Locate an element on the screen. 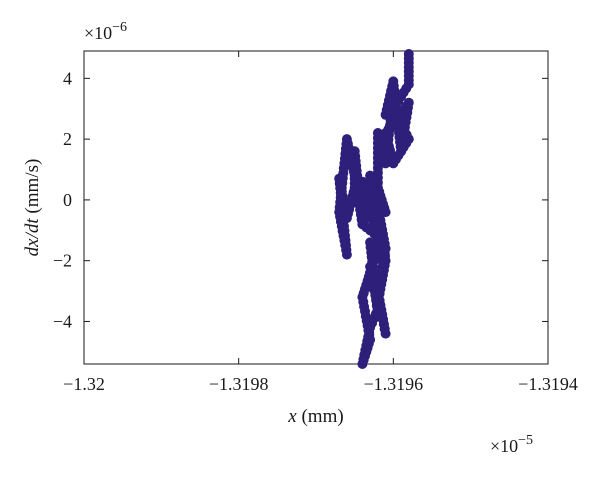 Image resolution: width=600 pixels, height=482 pixels. data-point is located at coordinates (377, 315).